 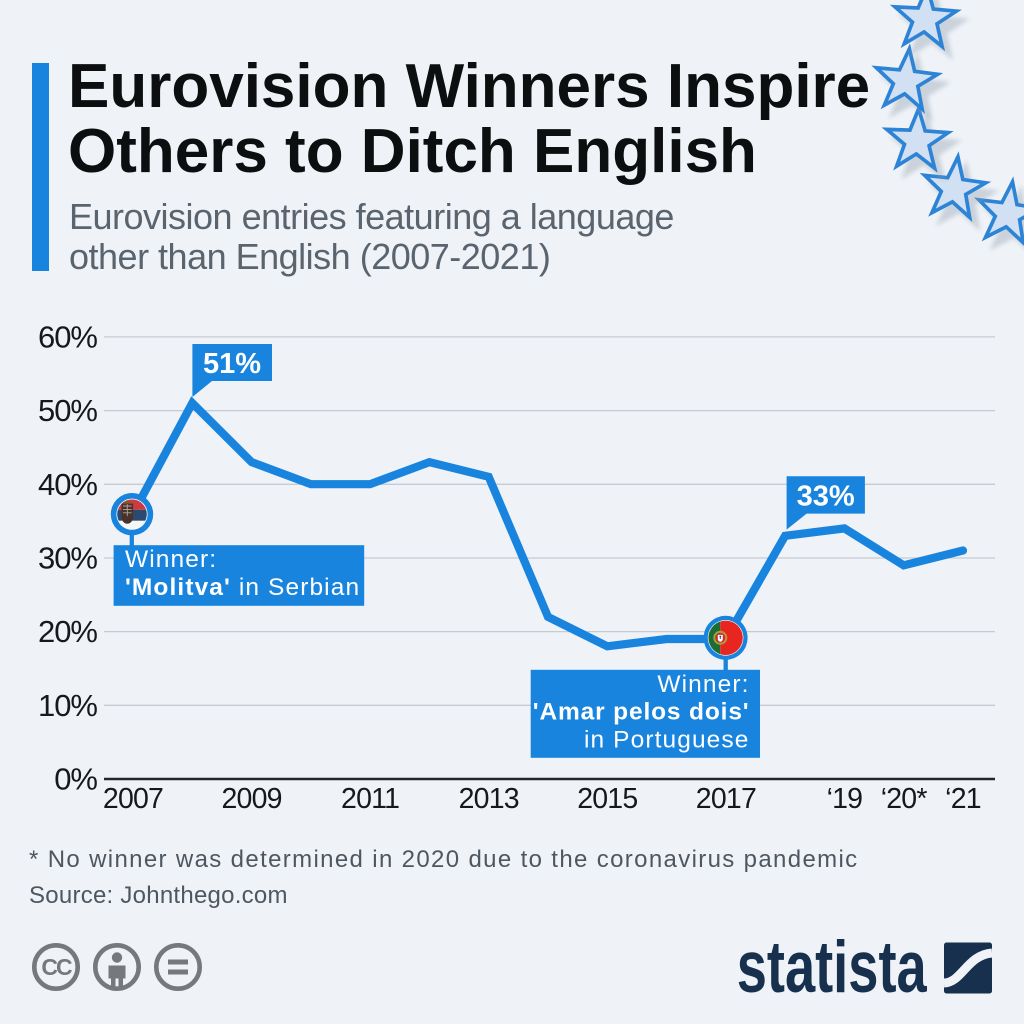 I want to click on svg-text: 30%, so click(x=67, y=558).